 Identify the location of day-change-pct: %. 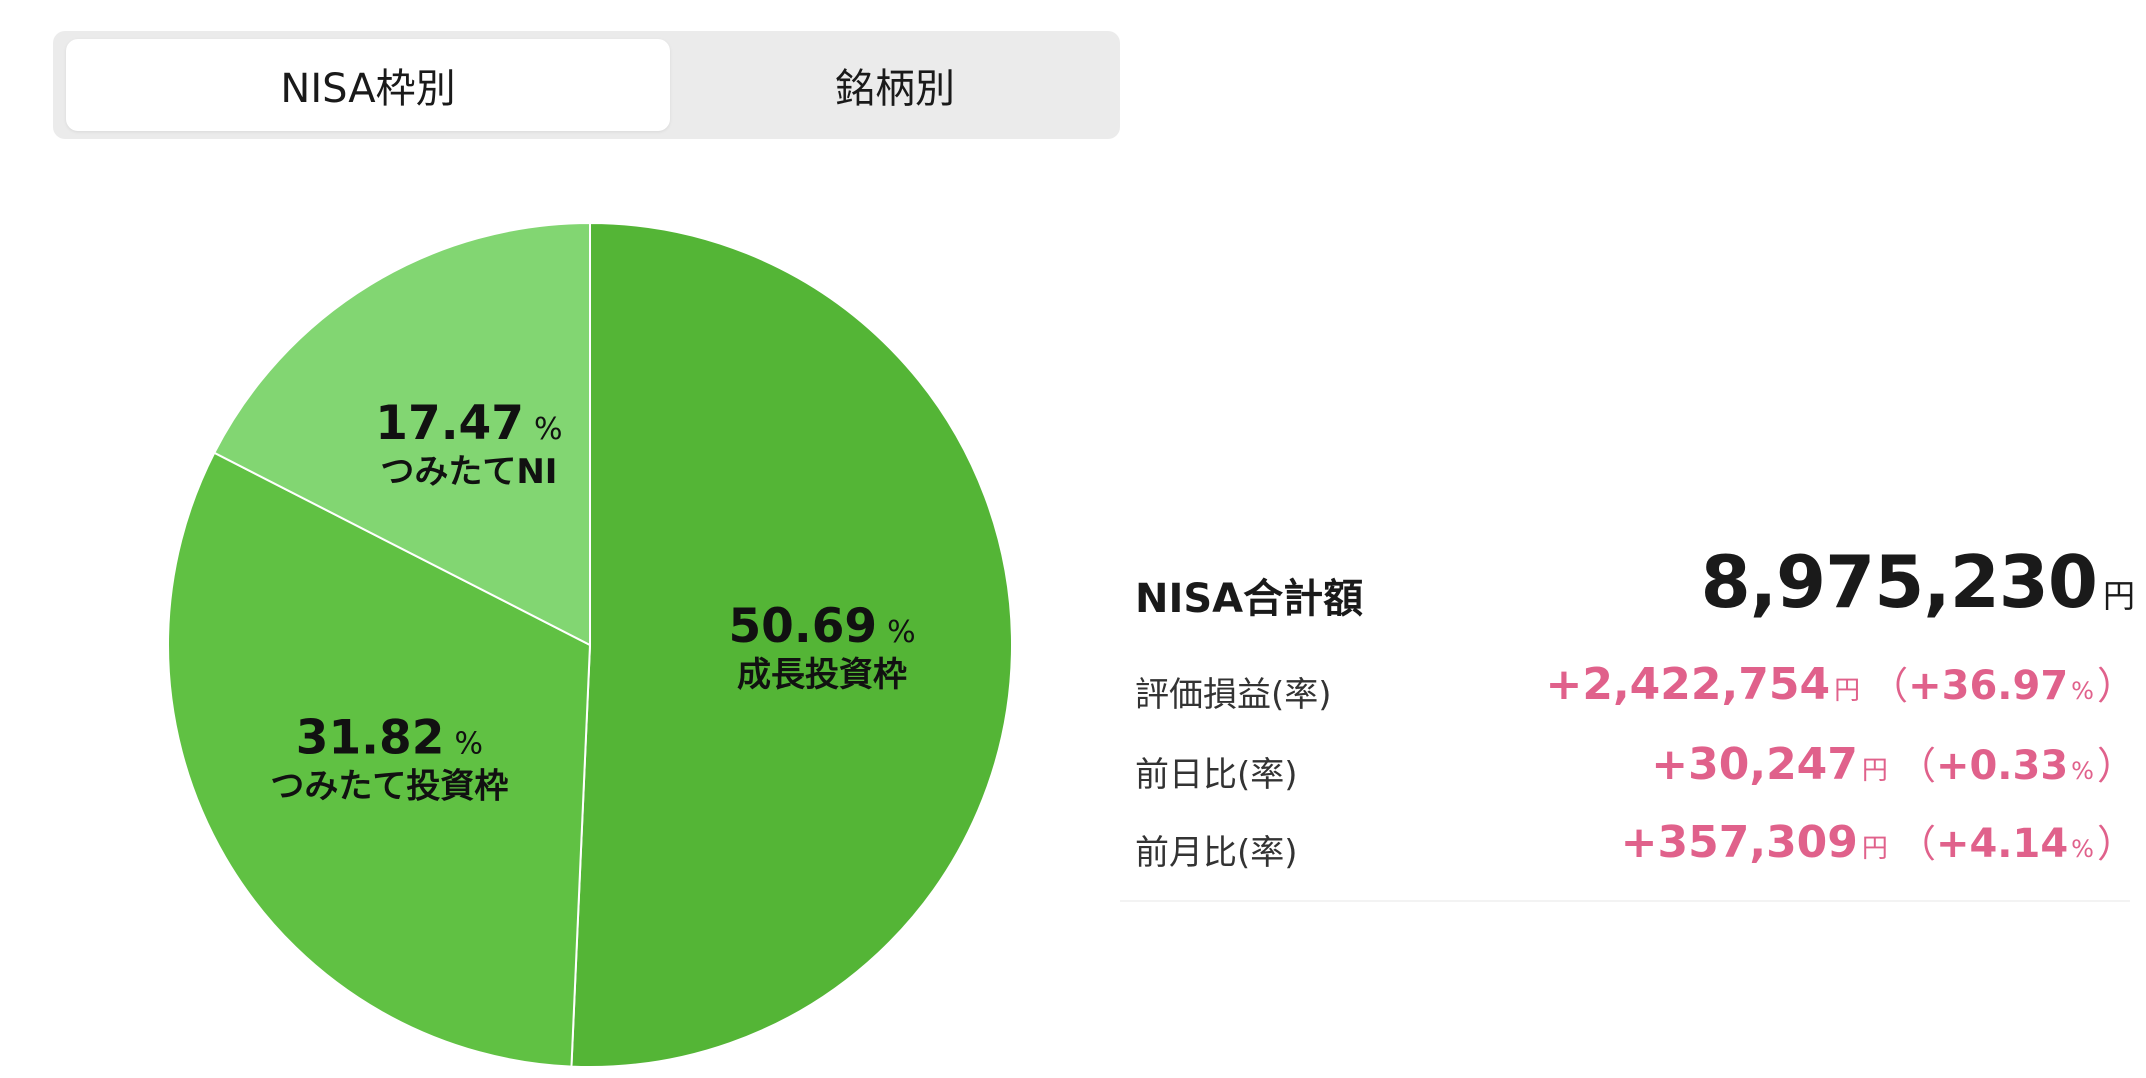
(2082, 771).